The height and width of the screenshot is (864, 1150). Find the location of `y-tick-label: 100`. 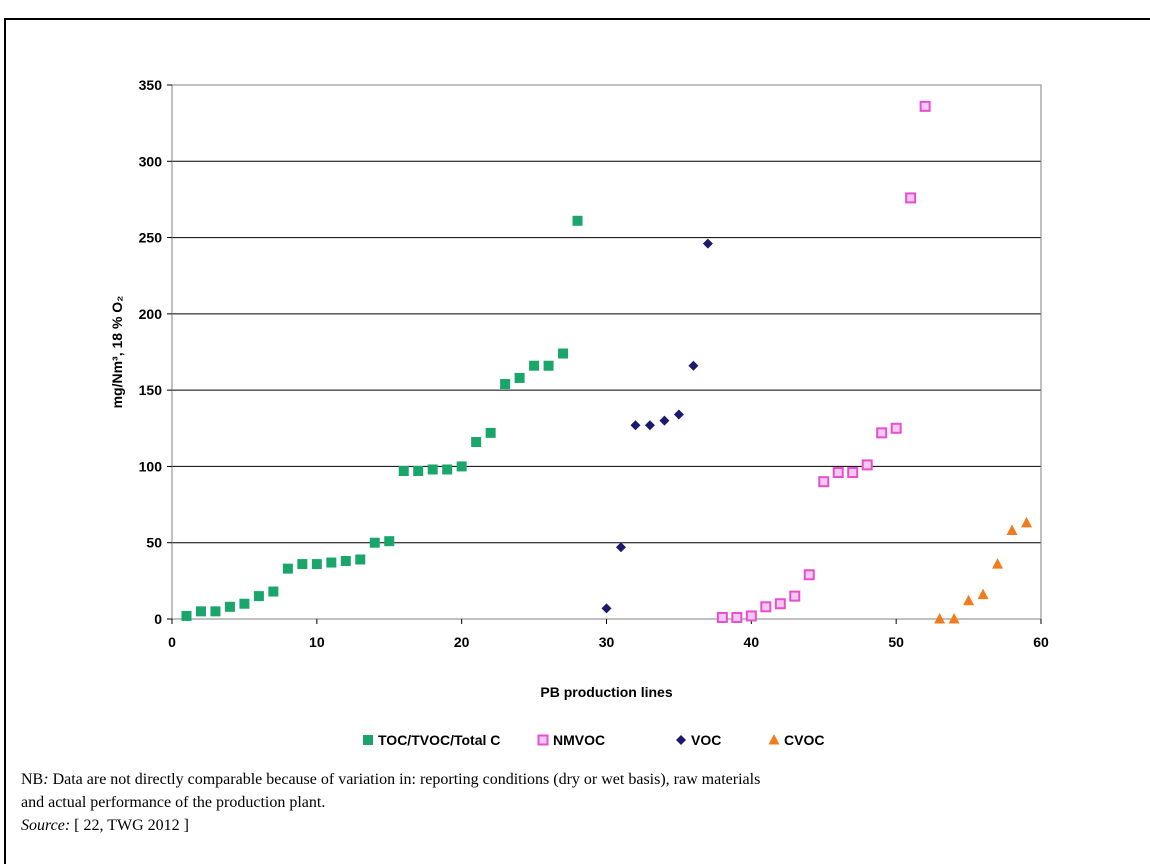

y-tick-label: 100 is located at coordinates (151, 466).